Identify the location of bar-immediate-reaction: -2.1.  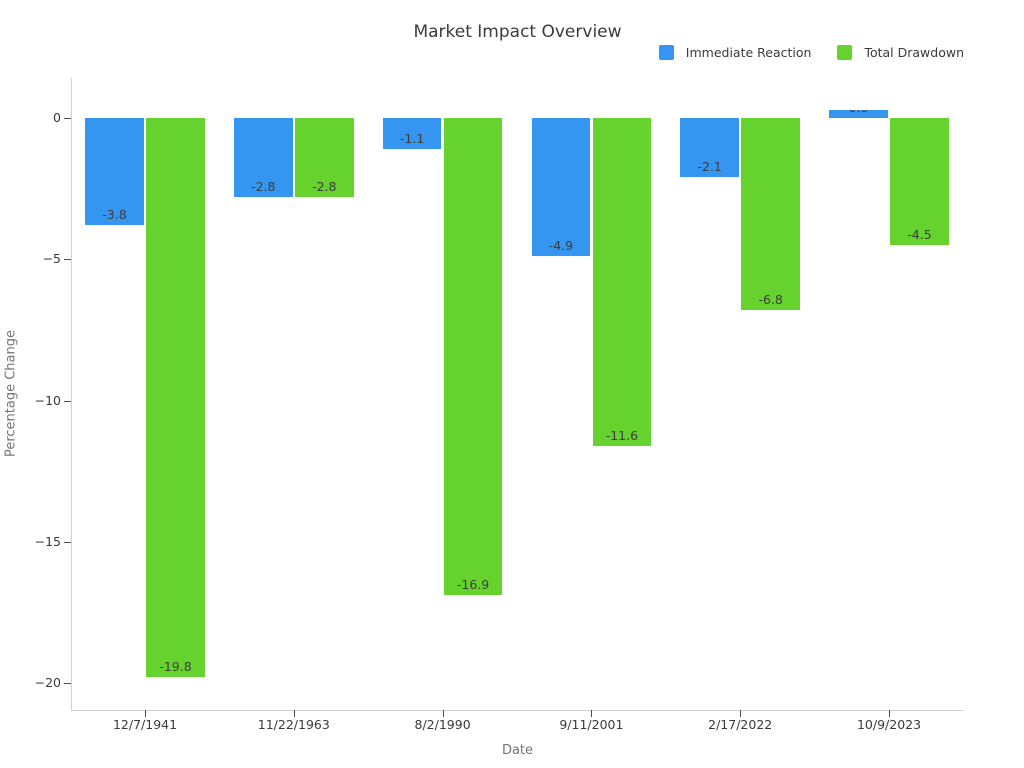
(709, 148).